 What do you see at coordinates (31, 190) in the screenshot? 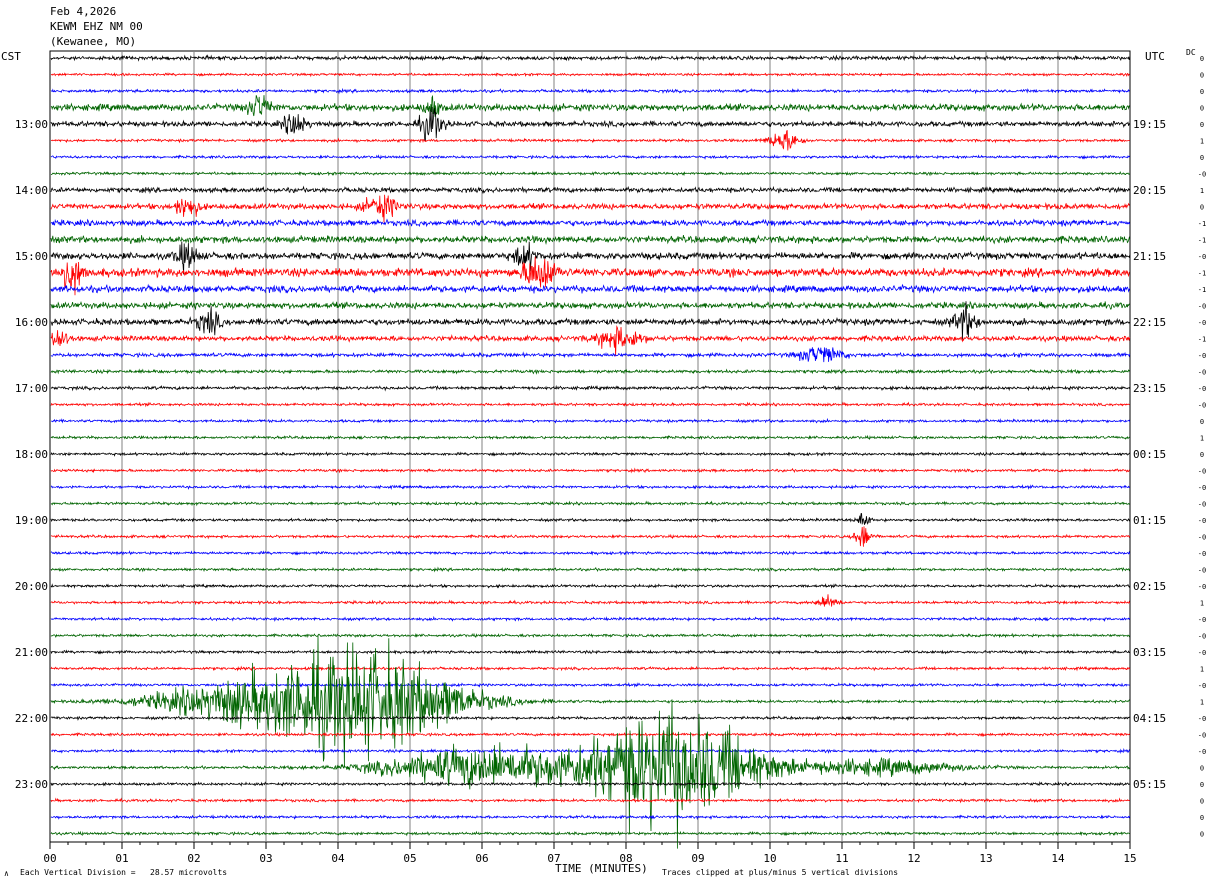
I see `cst-hour-label: 14:00` at bounding box center [31, 190].